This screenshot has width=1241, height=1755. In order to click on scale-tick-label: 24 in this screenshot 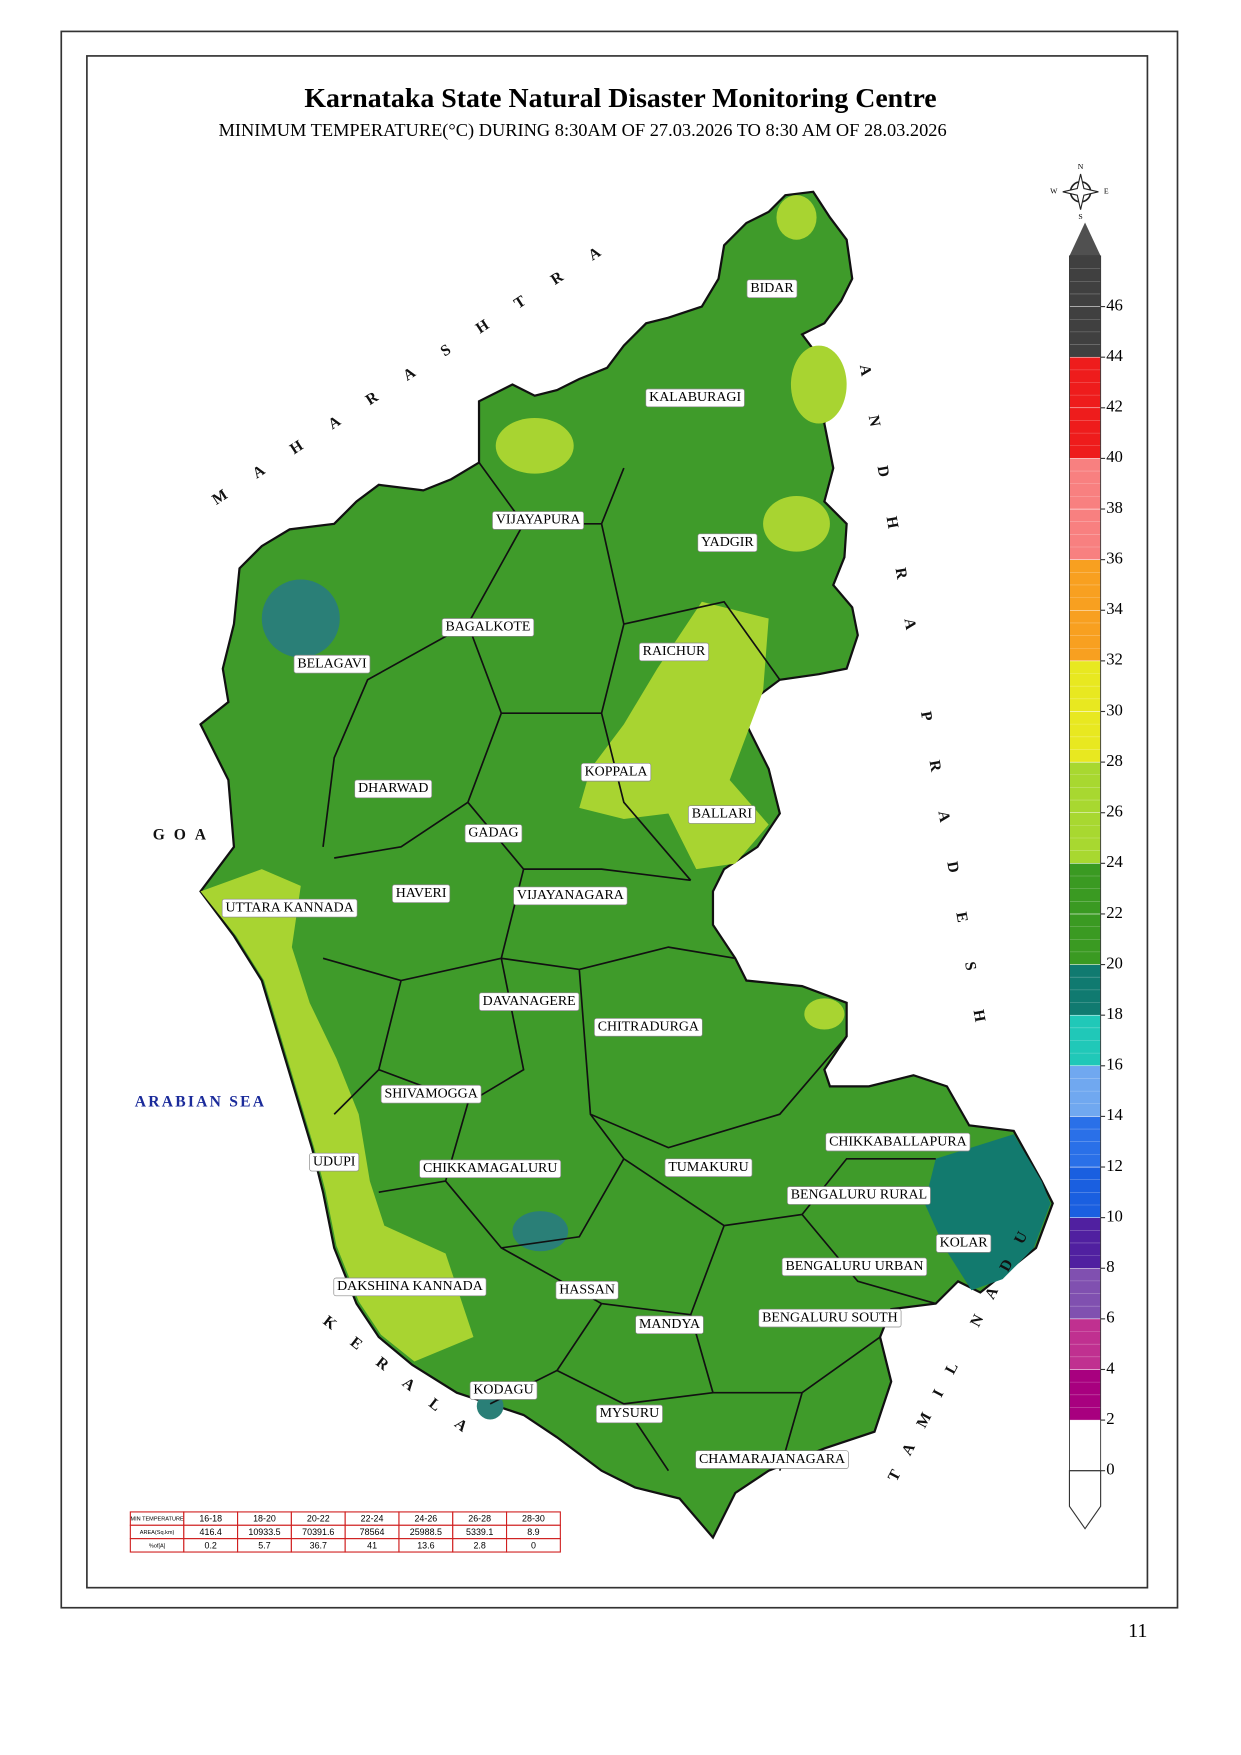, I will do `click(1114, 861)`.